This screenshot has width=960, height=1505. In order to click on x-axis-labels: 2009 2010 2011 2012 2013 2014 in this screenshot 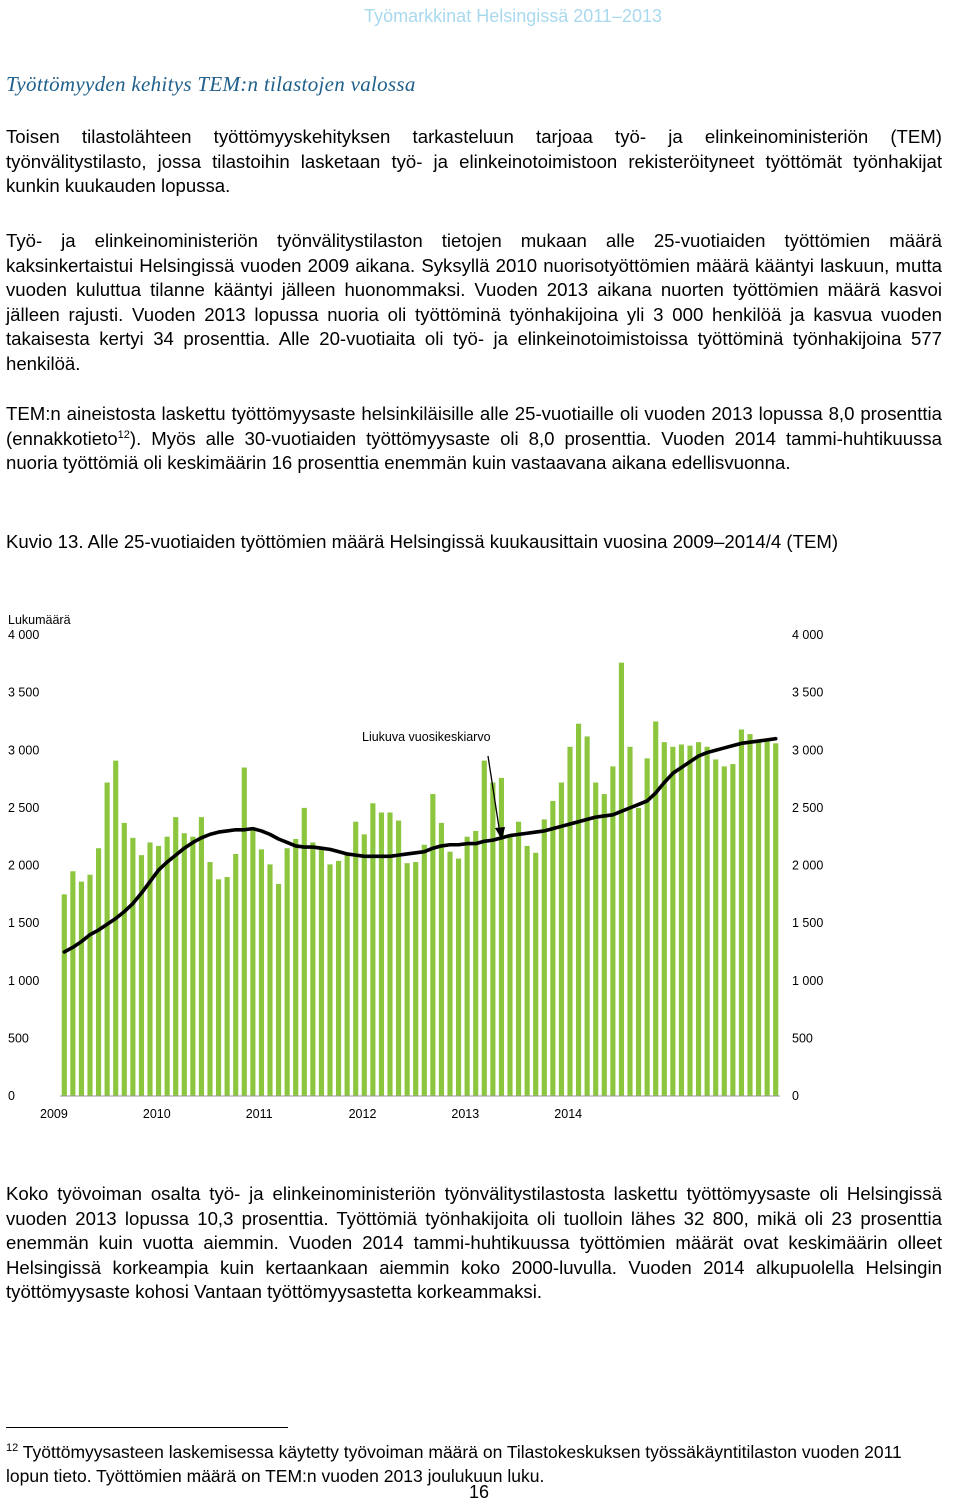, I will do `click(311, 1114)`.